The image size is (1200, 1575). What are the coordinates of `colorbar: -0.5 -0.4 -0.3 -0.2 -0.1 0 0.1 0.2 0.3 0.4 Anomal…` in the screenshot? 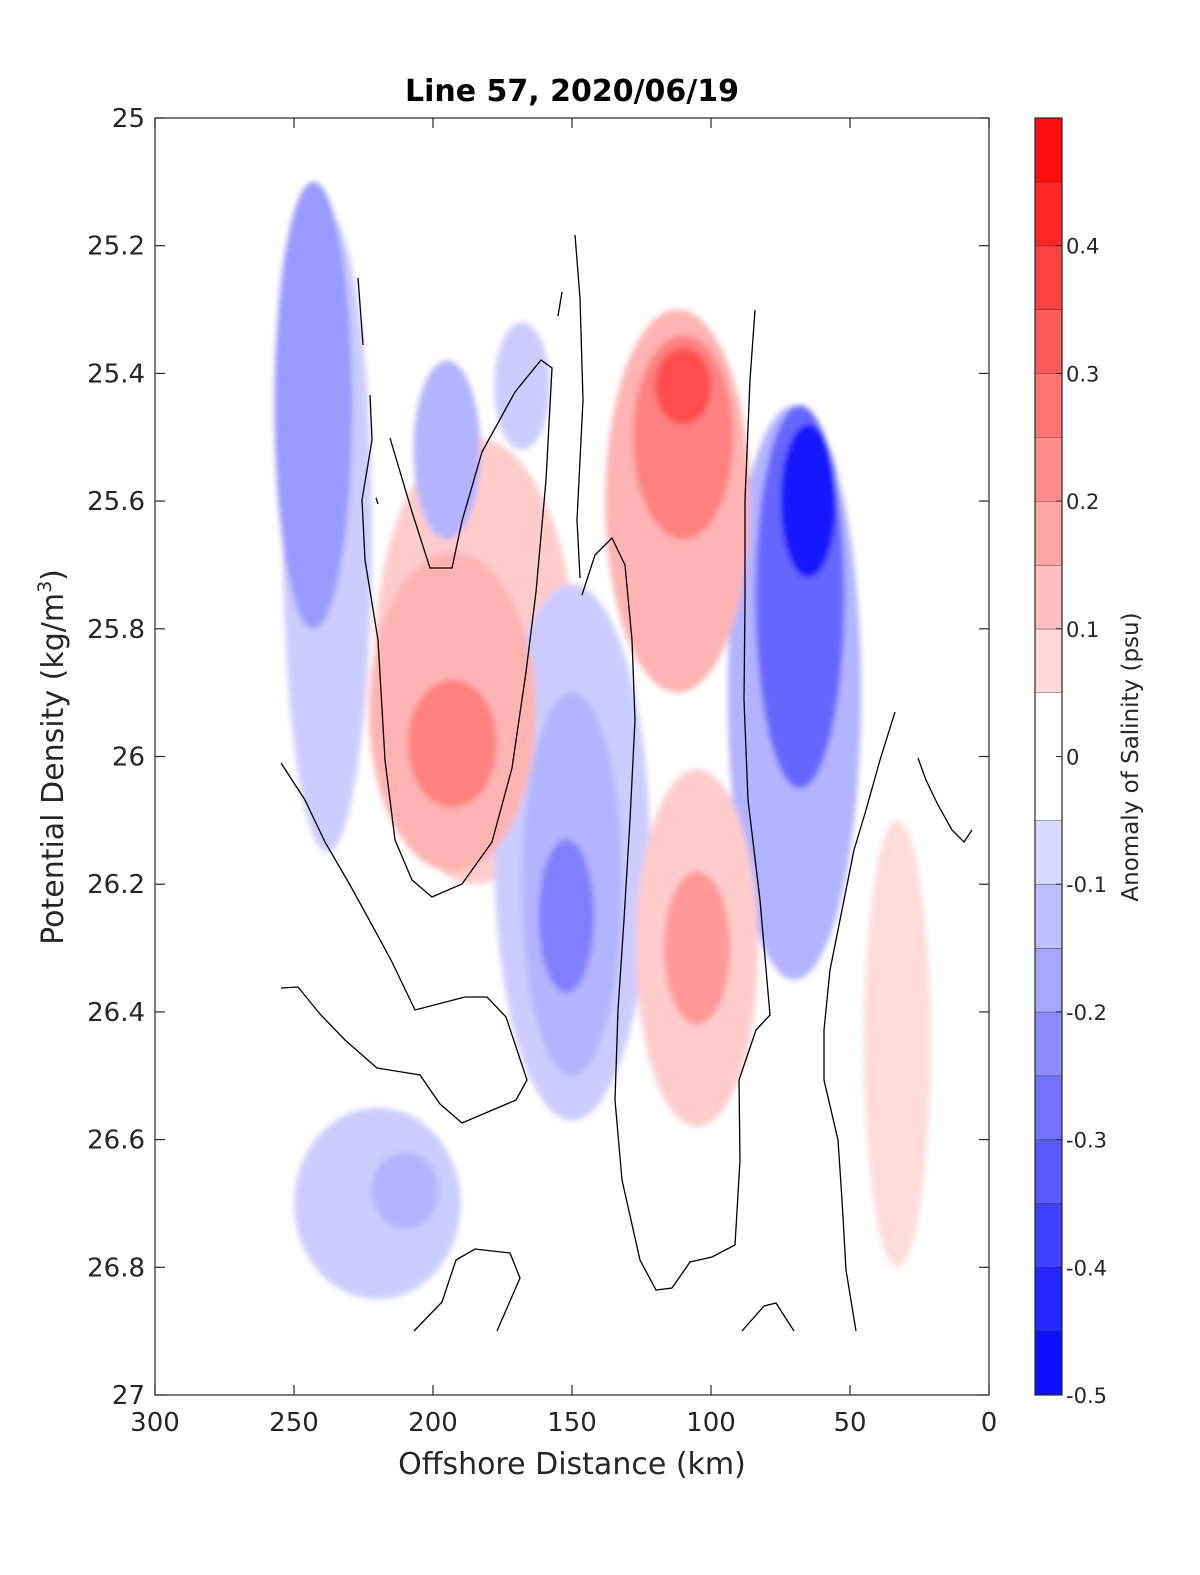 It's located at (1089, 762).